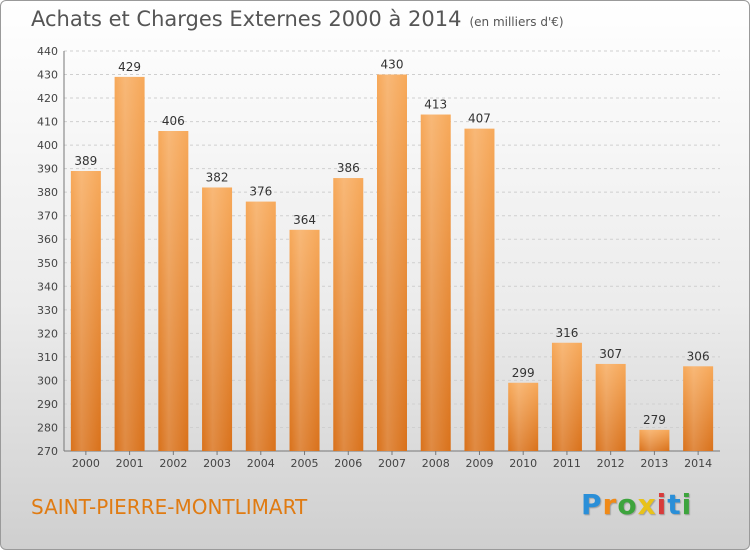 The height and width of the screenshot is (550, 750). I want to click on commune-name: SAINT-PIERRE-MONTLIMART, so click(169, 507).